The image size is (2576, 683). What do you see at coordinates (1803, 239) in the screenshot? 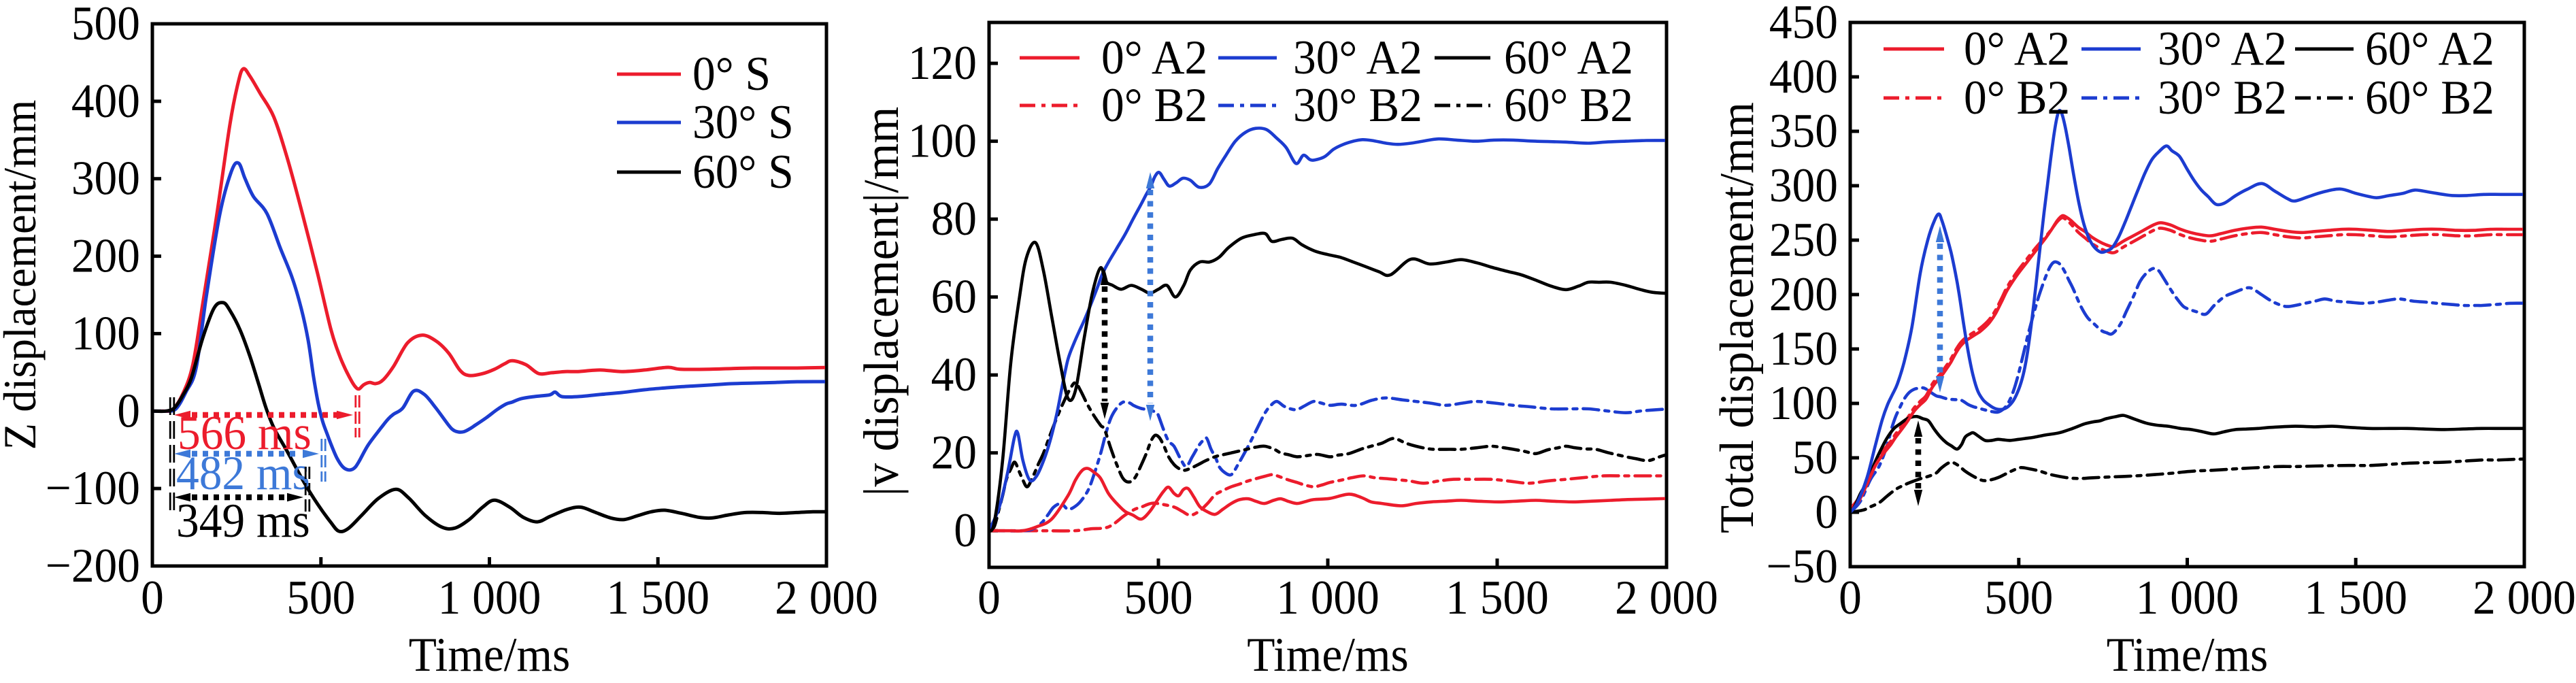
I see `svg-text: 250` at bounding box center [1803, 239].